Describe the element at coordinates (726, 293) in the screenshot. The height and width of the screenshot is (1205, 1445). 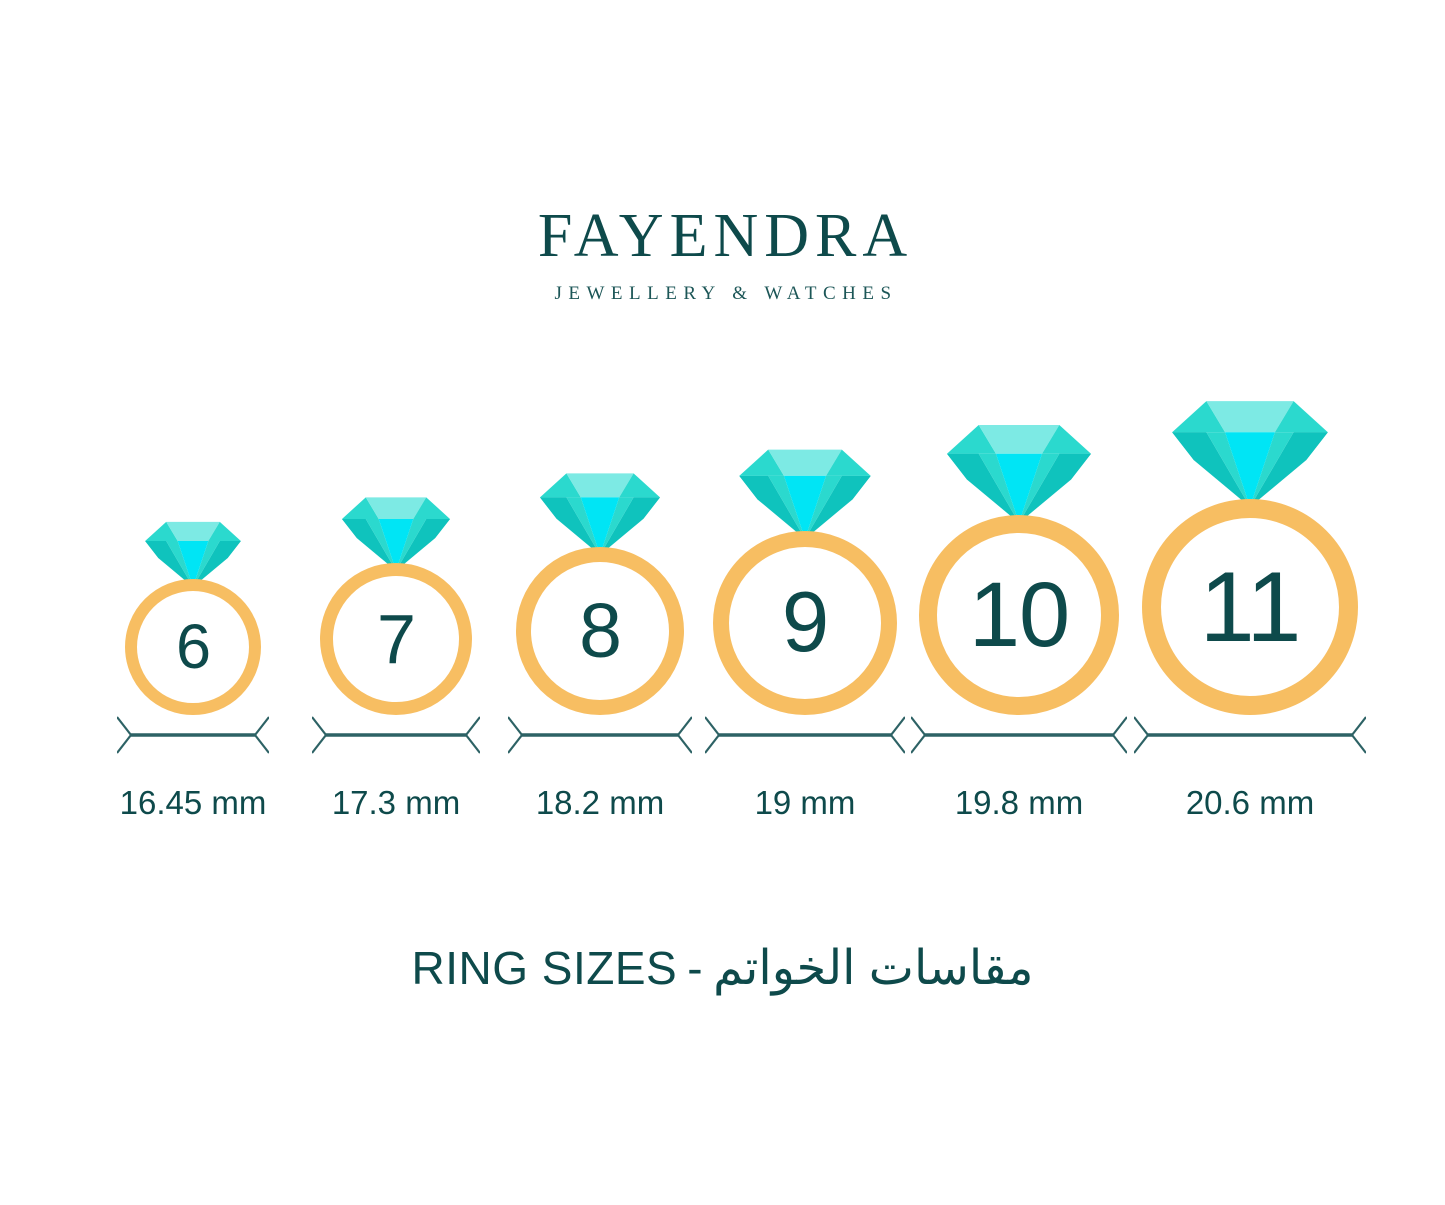
I see `brand-tagline: JEWELLERY & WATCHES` at that location.